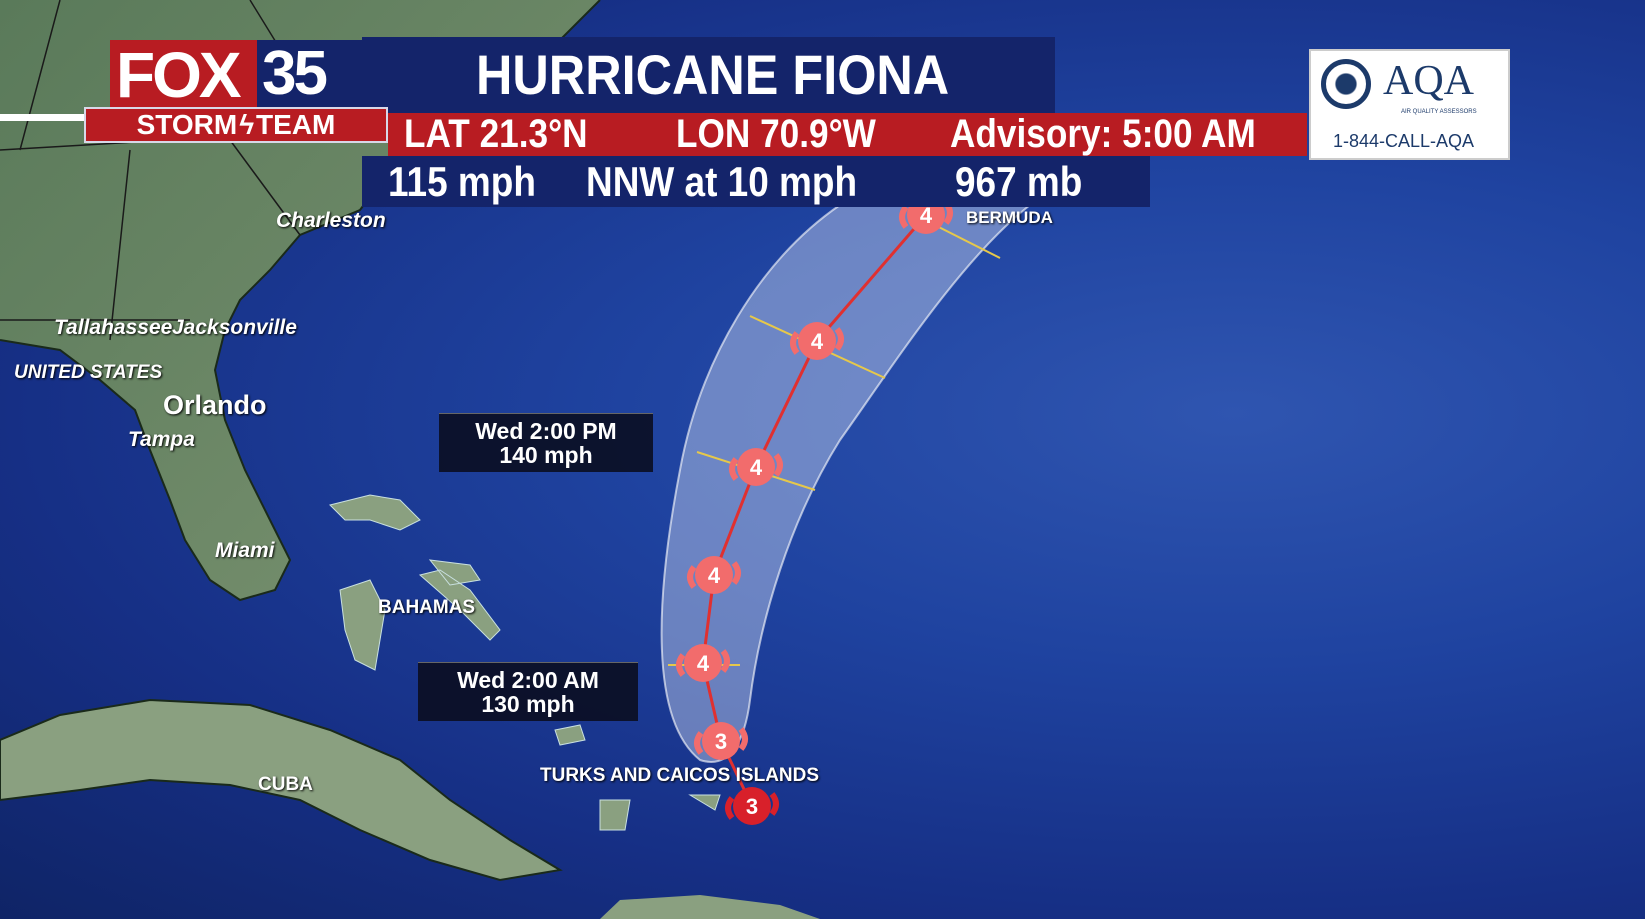 This screenshot has height=919, width=1645. What do you see at coordinates (1009, 217) in the screenshot?
I see `label-bermuda: BERMUDA` at bounding box center [1009, 217].